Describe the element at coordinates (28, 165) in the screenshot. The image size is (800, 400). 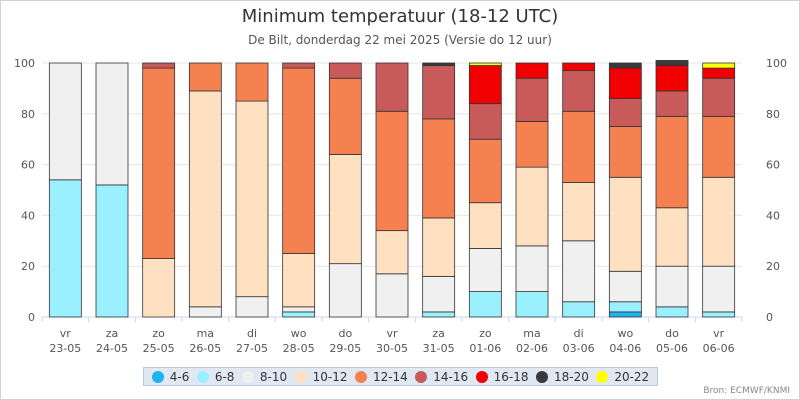
I see `y-tick-label-left: 60` at that location.